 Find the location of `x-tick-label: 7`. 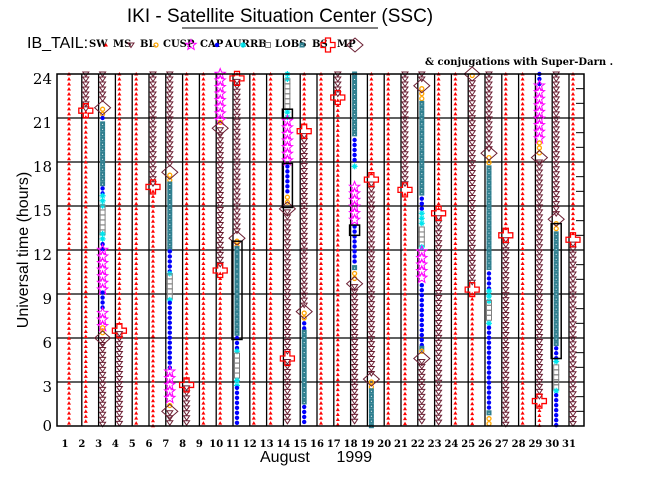

x-tick-label: 7 is located at coordinates (165, 444).